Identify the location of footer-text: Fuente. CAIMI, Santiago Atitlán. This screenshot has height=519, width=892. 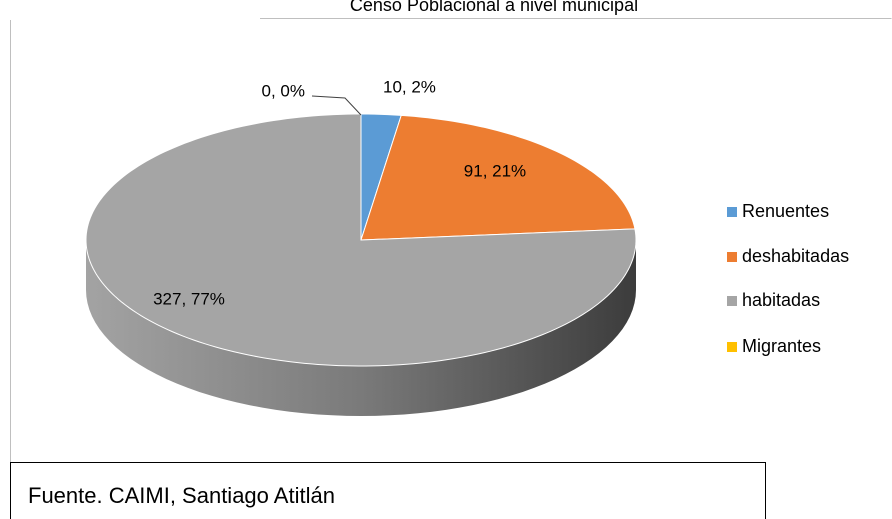
(181, 495).